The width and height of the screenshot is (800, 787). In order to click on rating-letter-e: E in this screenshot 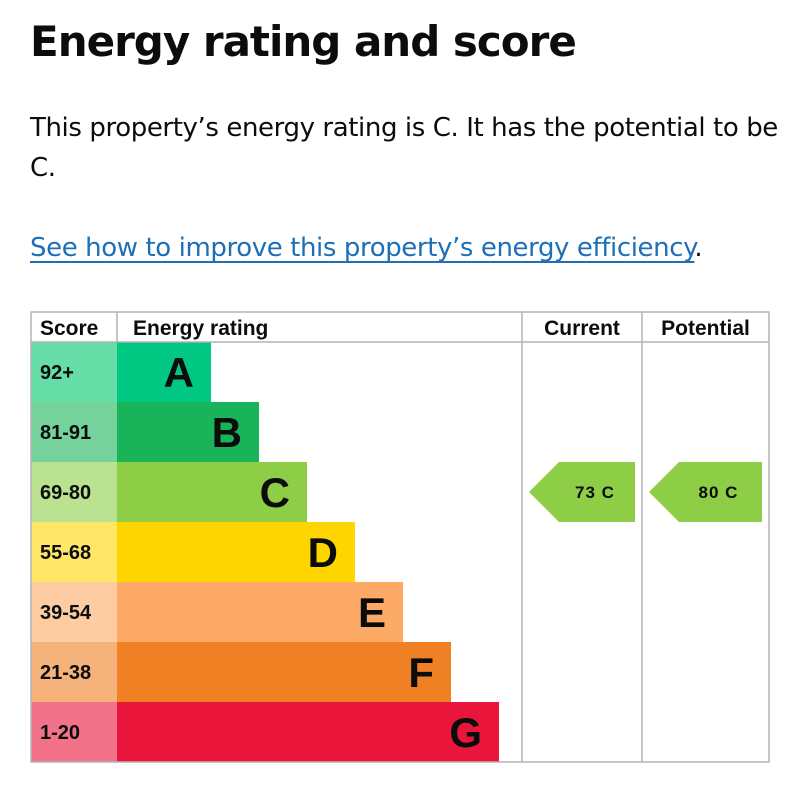, I will do `click(372, 612)`.